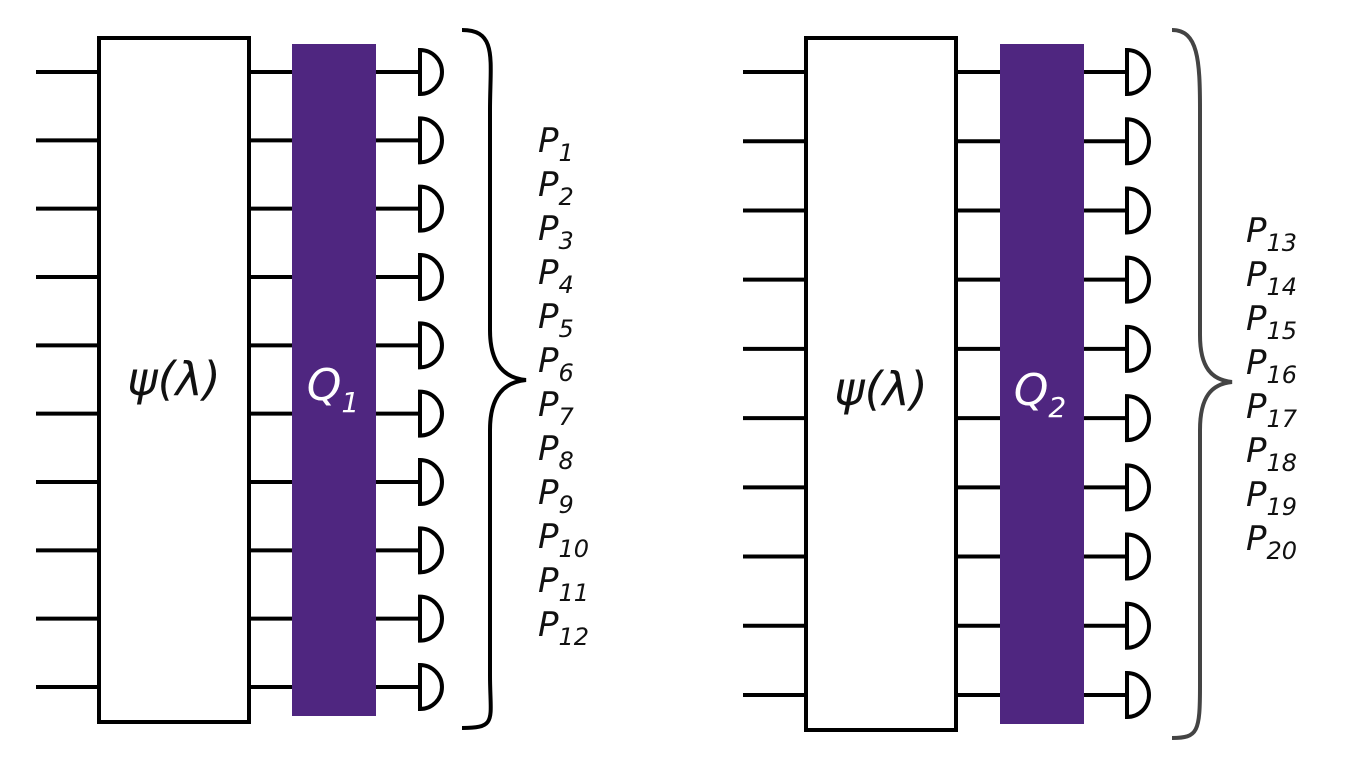 Image resolution: width=1364 pixels, height=764 pixels. What do you see at coordinates (494, 379) in the screenshot?
I see `panel-1-brace` at bounding box center [494, 379].